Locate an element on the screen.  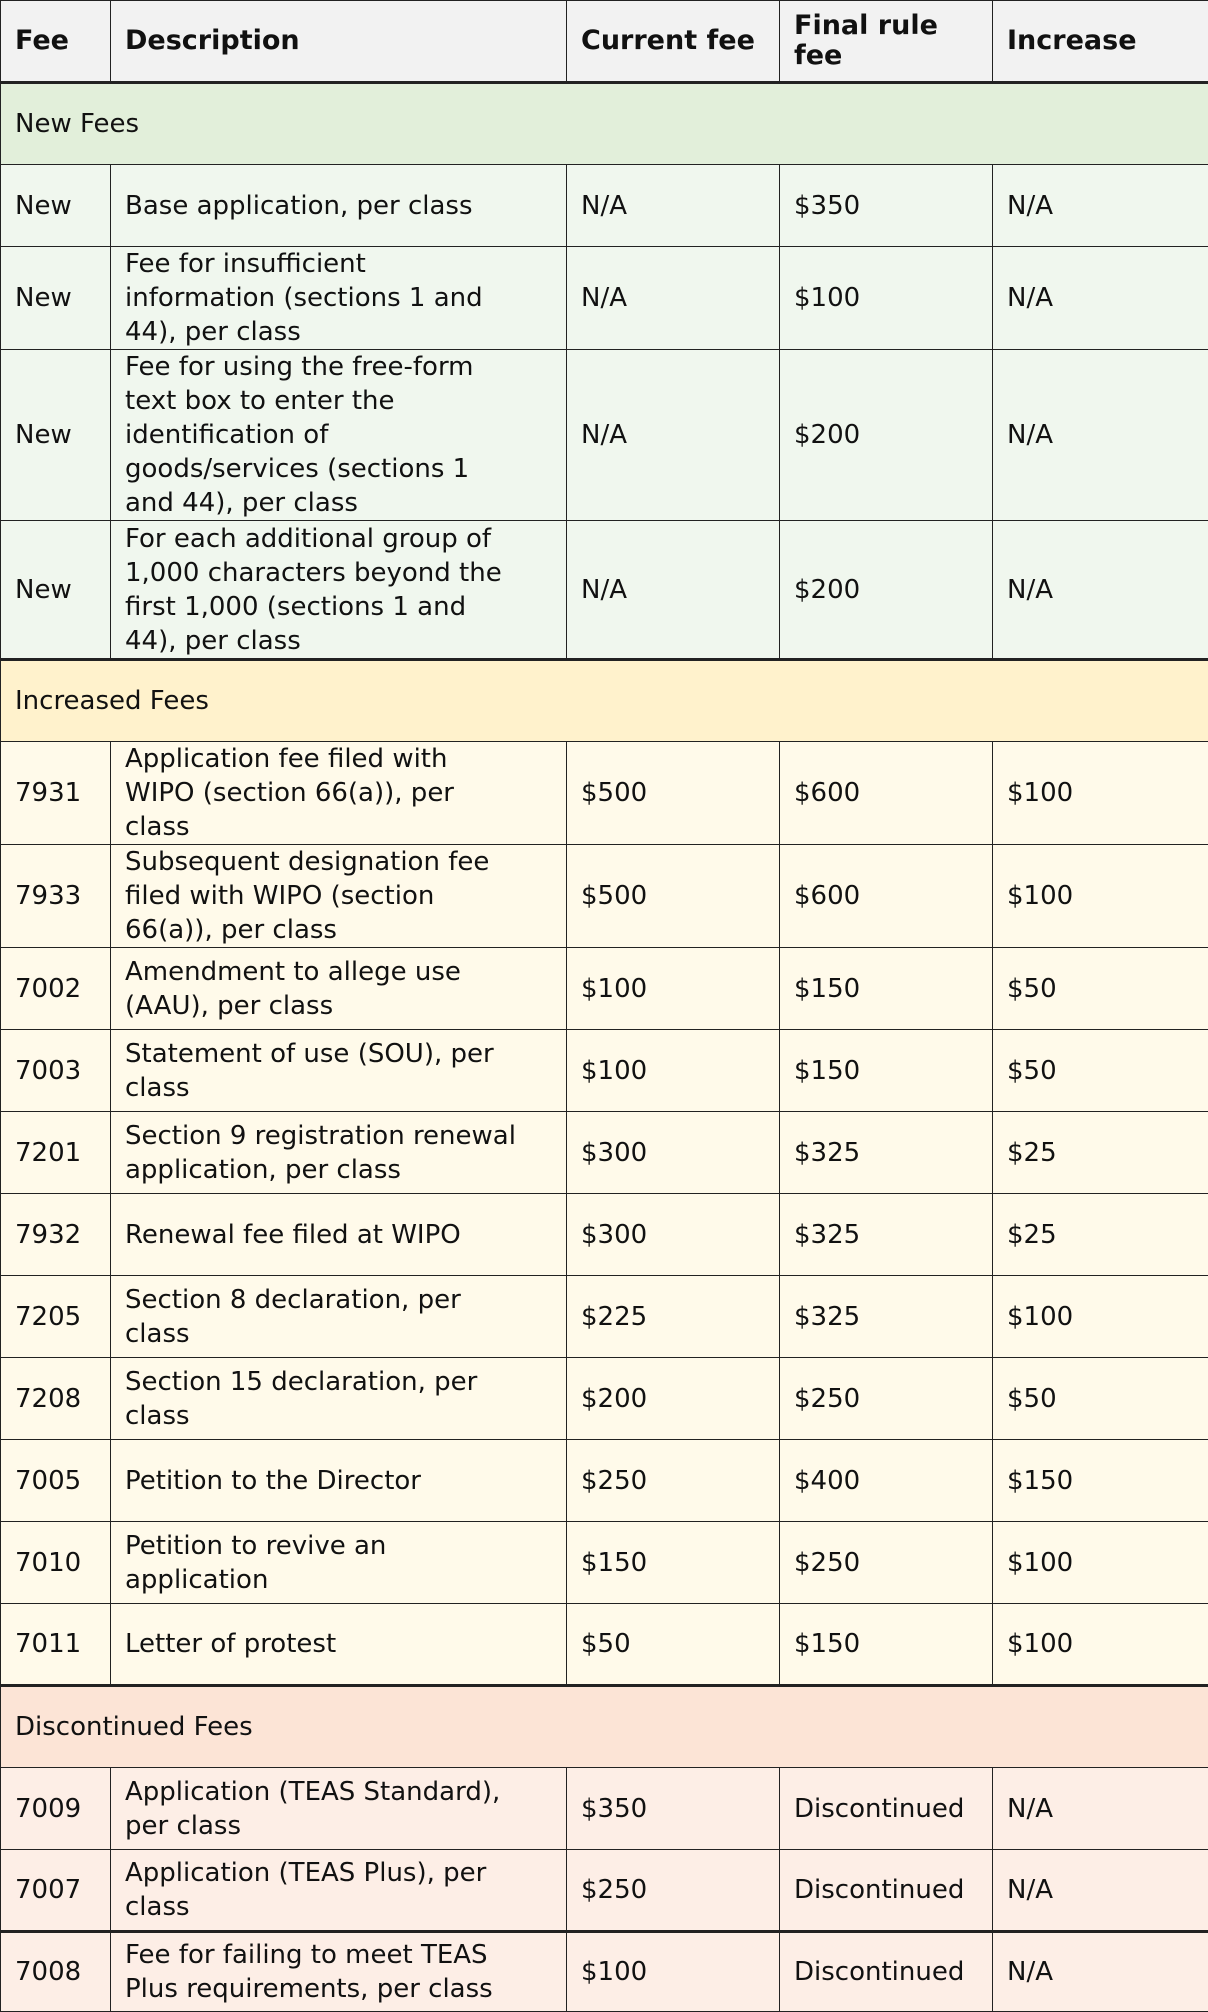
cell-current-fee: $50 is located at coordinates (673, 1645).